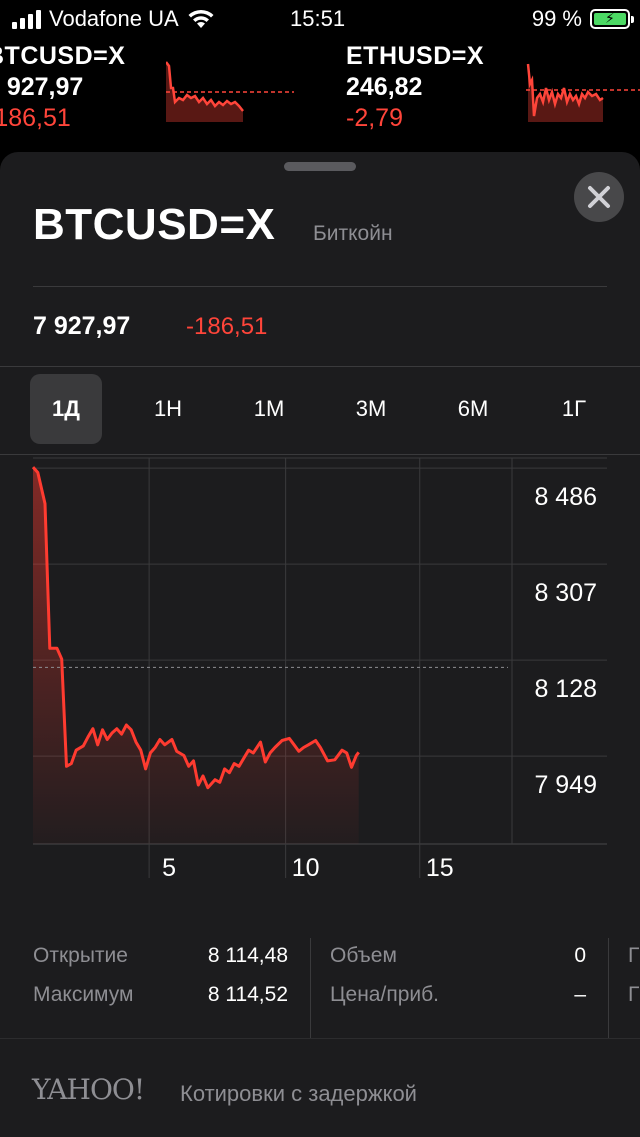 This screenshot has width=640, height=1137. Describe the element at coordinates (371, 408) in the screenshot. I see `tab-3m: 3М` at that location.